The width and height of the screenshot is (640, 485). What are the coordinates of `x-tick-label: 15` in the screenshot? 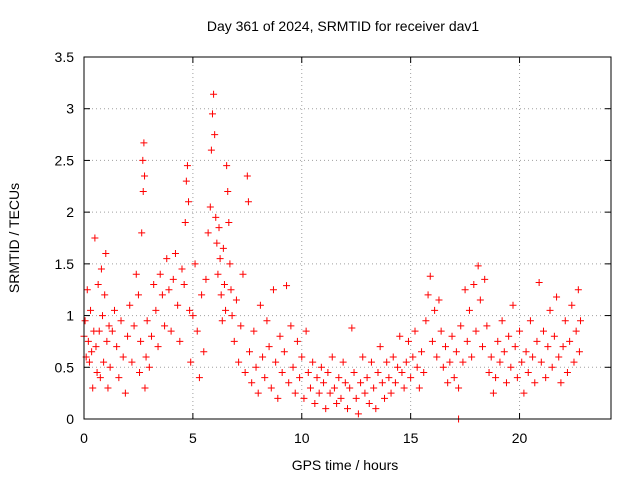 It's located at (411, 438).